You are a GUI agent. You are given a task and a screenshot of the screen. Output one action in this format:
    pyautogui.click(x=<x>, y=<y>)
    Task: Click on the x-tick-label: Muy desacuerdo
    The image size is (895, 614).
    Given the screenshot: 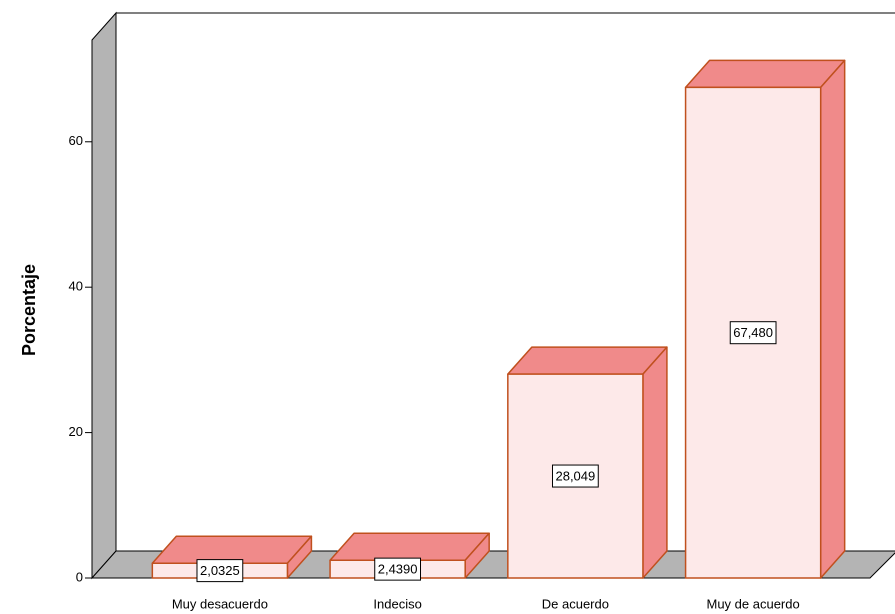 What is the action you would take?
    pyautogui.click(x=220, y=603)
    